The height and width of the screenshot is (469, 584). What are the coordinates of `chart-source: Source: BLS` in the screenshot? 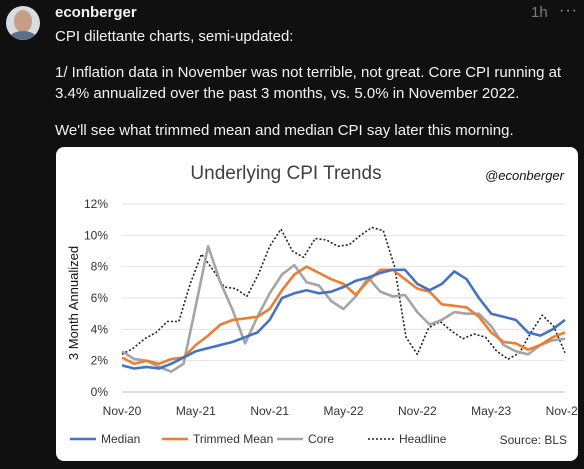 It's located at (533, 440).